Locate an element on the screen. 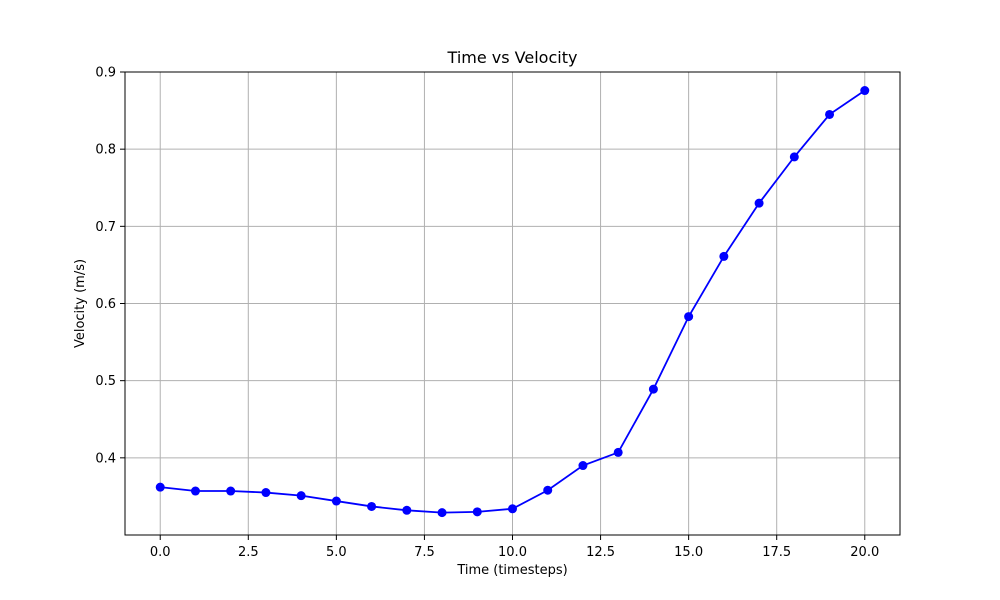 Image resolution: width=1000 pixels, height=600 pixels. y-tick-label: 0.4 is located at coordinates (105, 458).